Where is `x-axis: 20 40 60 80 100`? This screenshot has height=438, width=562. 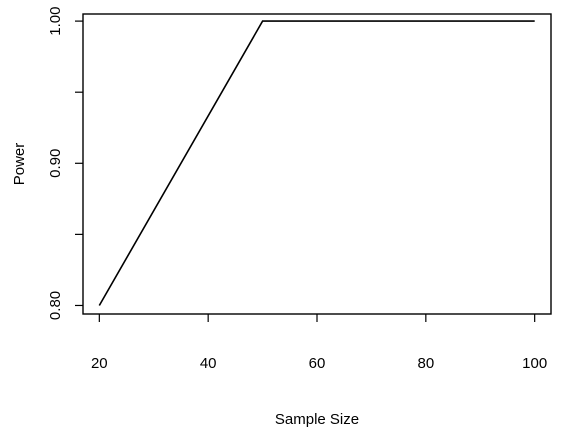
x-axis: 20 40 60 80 100 is located at coordinates (319, 343).